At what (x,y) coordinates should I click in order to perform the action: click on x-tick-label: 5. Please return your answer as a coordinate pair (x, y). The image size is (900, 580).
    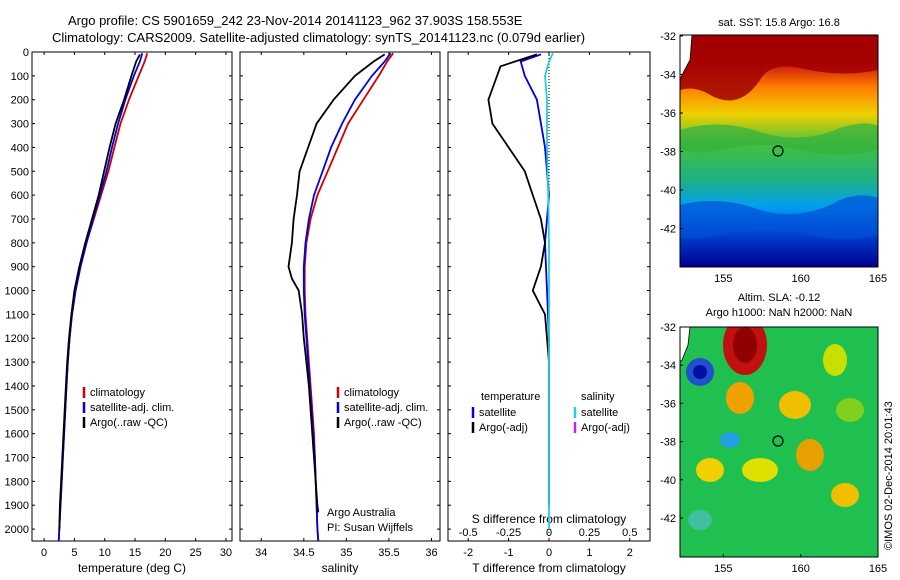
    Looking at the image, I should click on (74, 553).